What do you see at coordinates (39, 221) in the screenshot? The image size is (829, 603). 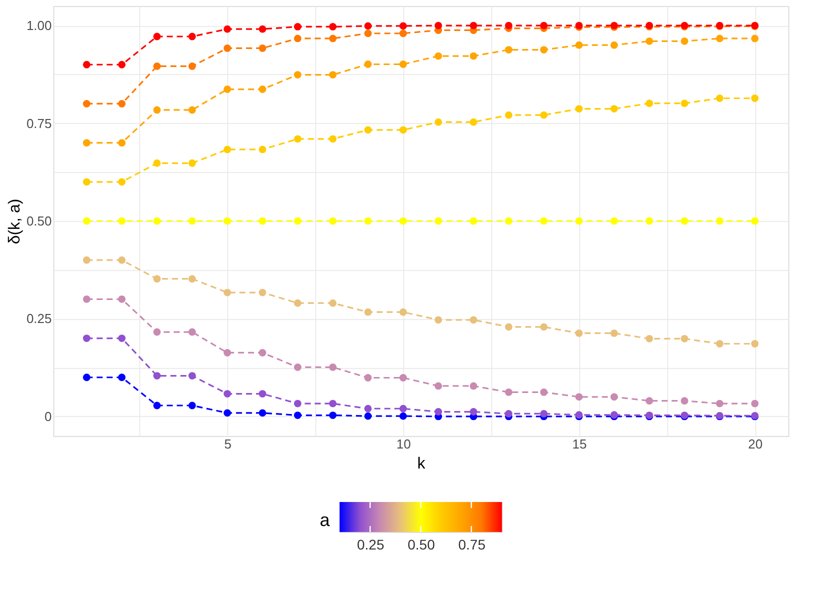 I see `y-tick-label: 0.50` at bounding box center [39, 221].